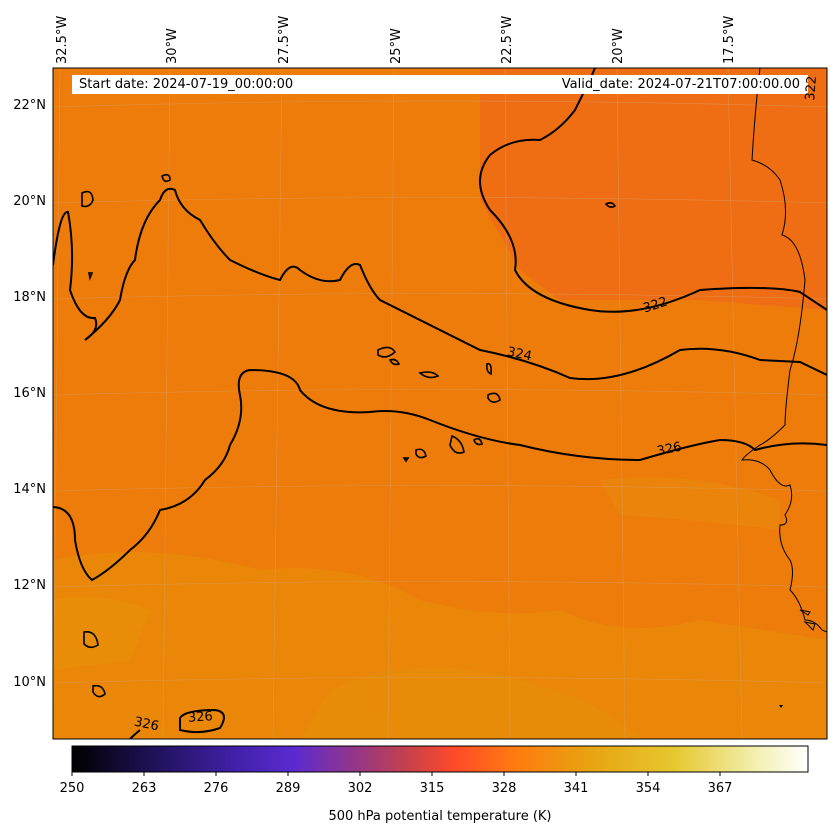 The width and height of the screenshot is (837, 836). Describe the element at coordinates (172, 46) in the screenshot. I see `lon-label-30w: 30°W` at that location.